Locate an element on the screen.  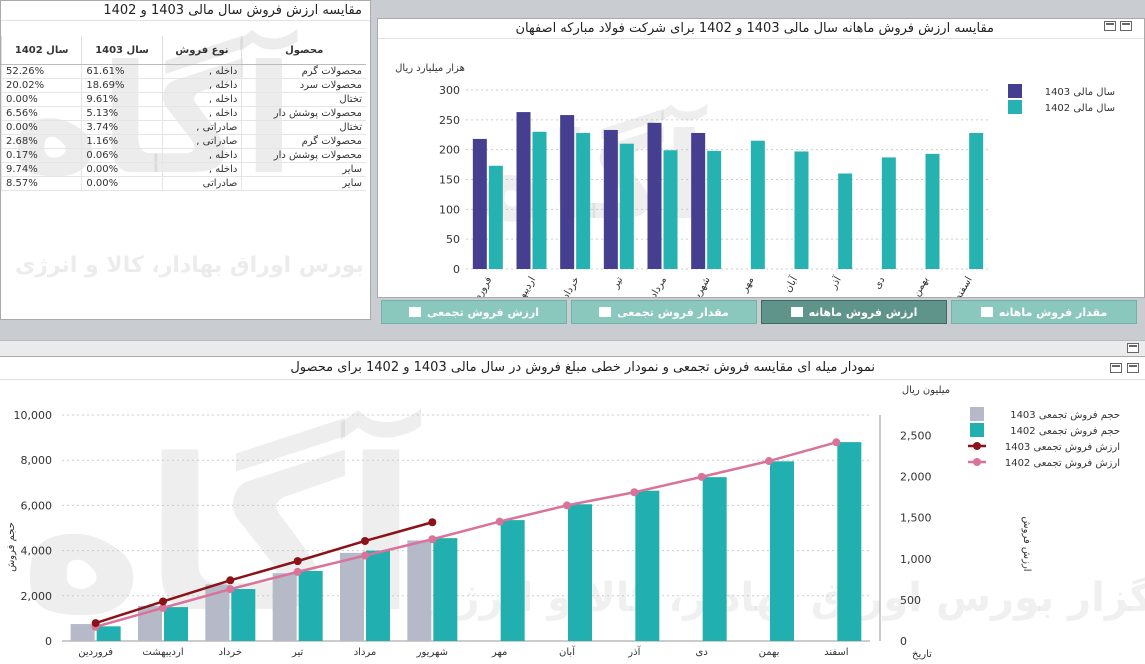
column-header-1403: سال 1403 is located at coordinates (122, 50).